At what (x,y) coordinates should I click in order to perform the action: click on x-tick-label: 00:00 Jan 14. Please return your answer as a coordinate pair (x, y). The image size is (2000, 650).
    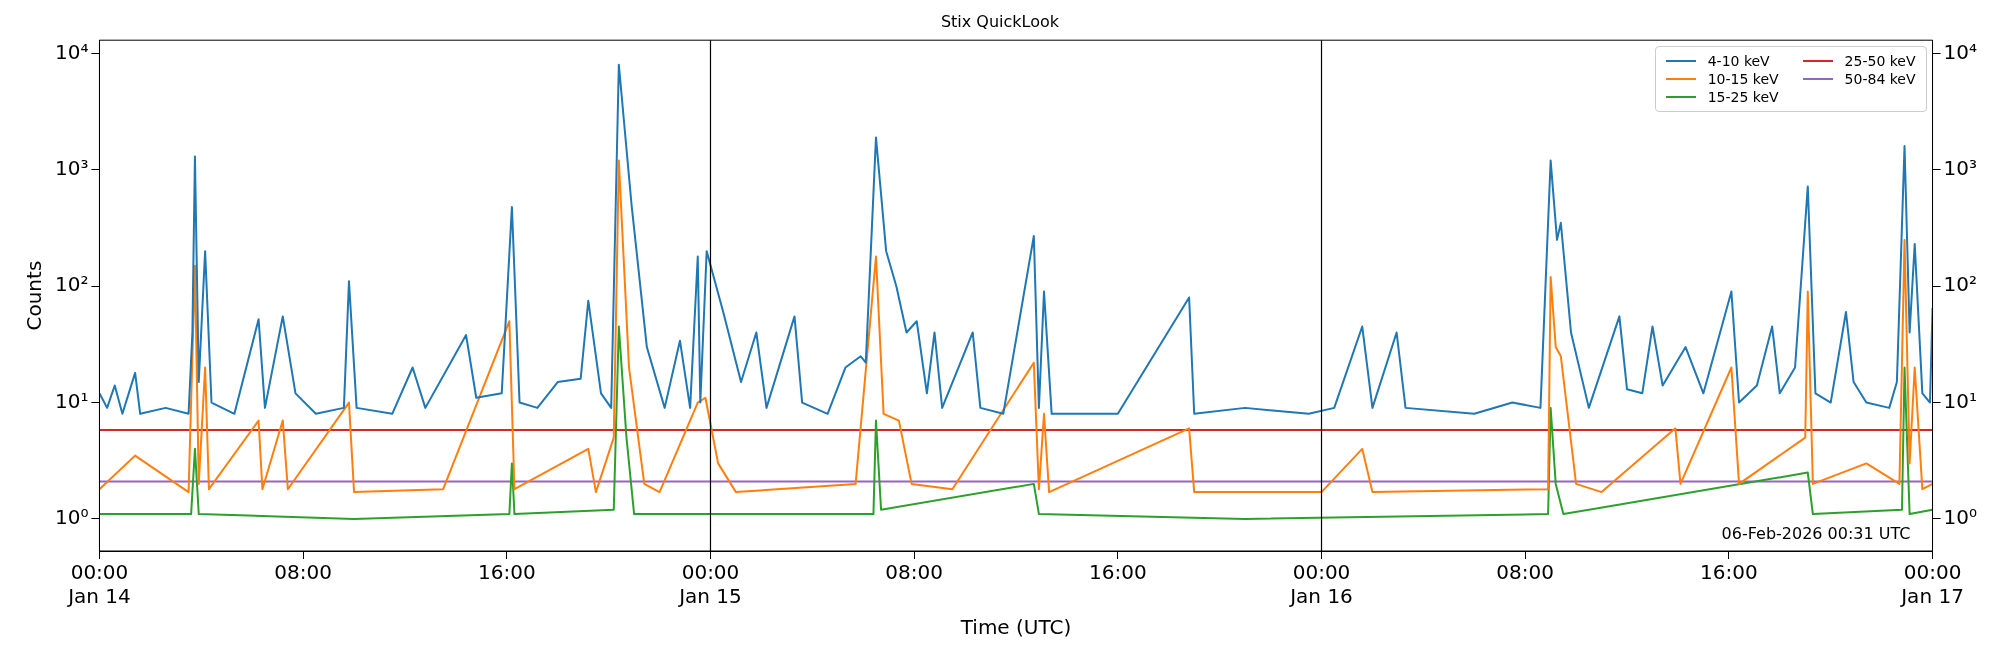
    Looking at the image, I should click on (98, 584).